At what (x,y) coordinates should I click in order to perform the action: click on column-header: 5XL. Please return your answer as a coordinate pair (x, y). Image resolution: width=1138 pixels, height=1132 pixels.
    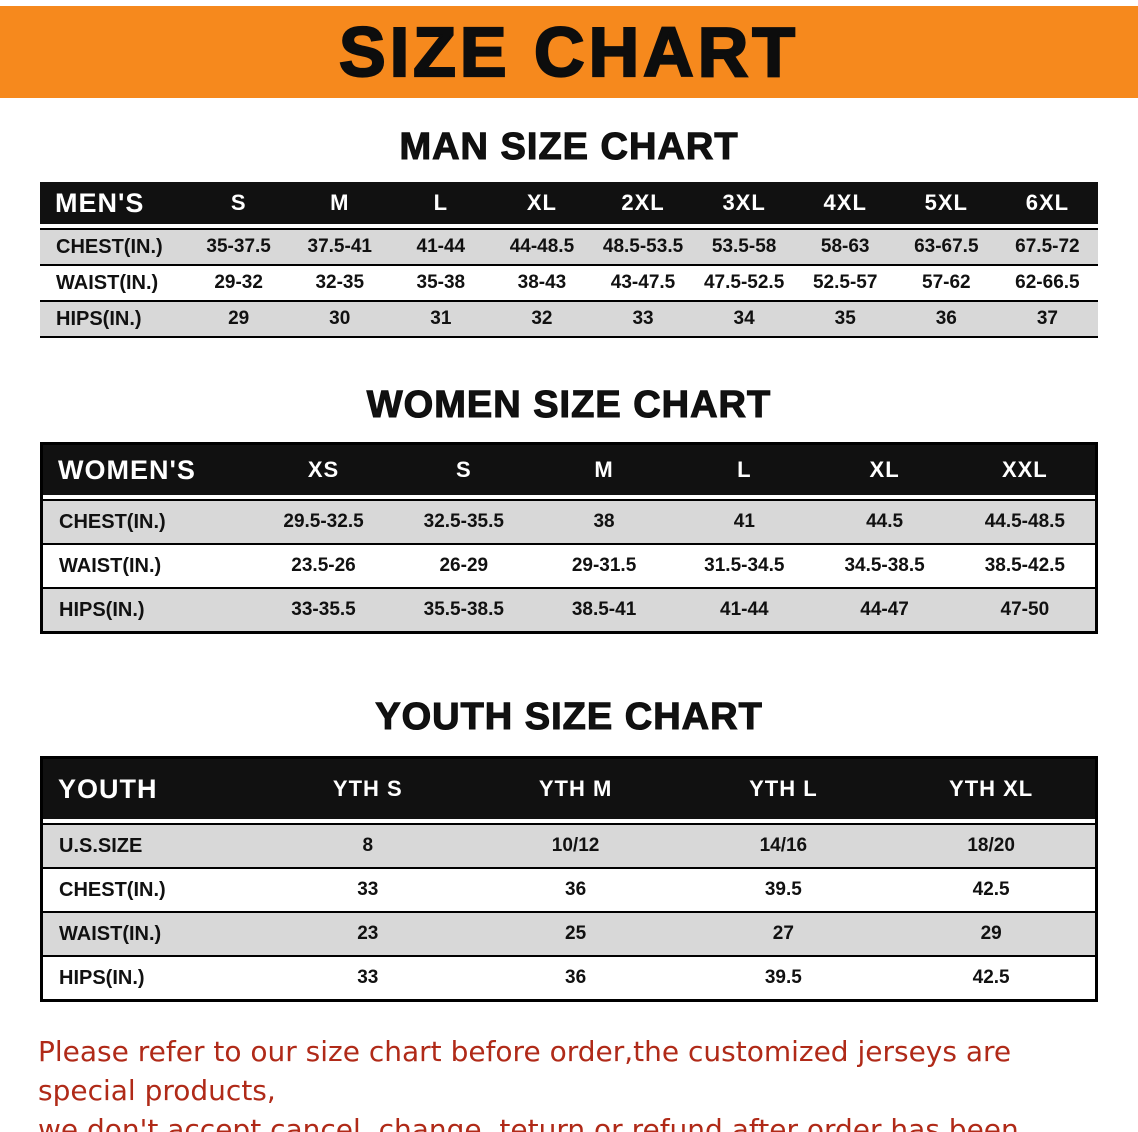
    Looking at the image, I should click on (946, 202).